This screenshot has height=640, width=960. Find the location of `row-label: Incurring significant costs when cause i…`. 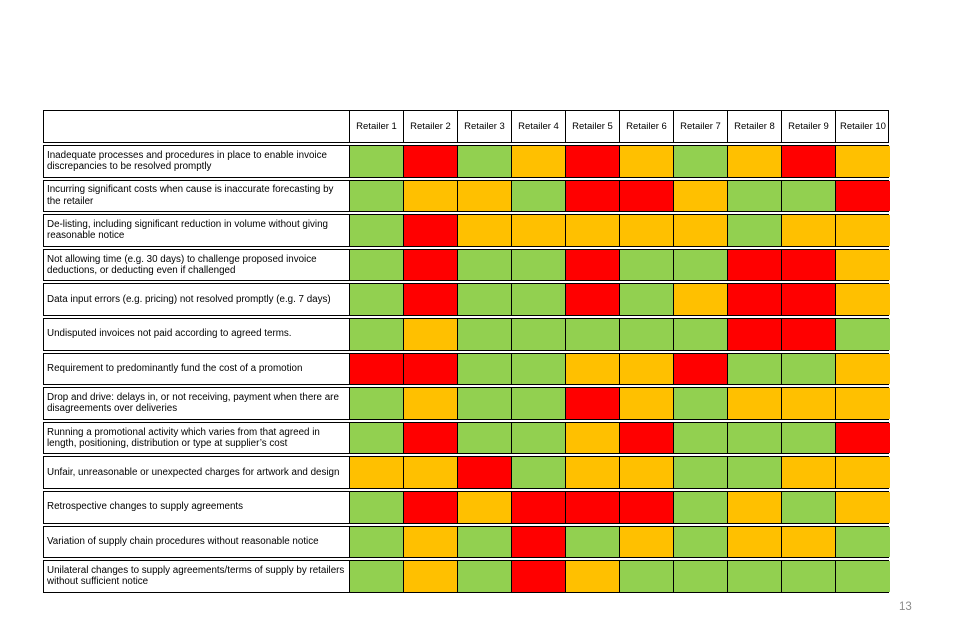

row-label: Incurring significant costs when cause i… is located at coordinates (197, 196).